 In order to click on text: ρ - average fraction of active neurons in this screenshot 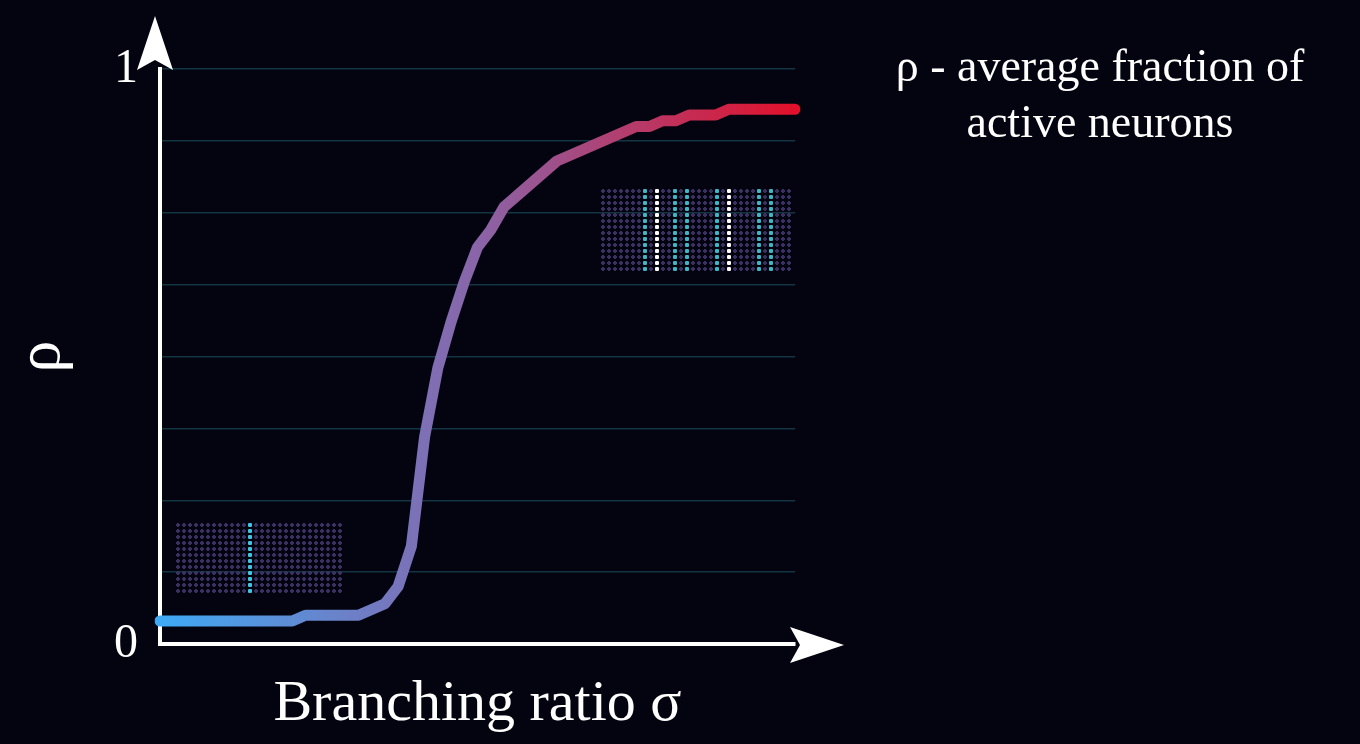, I will do `click(1100, 94)`.